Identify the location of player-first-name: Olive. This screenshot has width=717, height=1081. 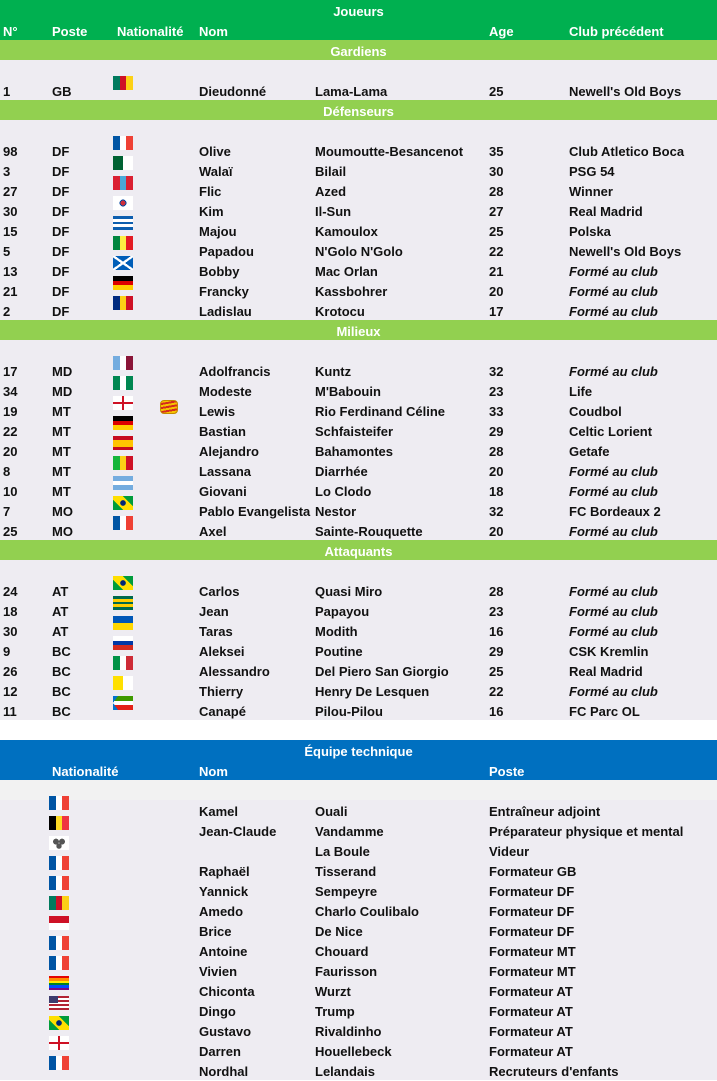
(215, 151).